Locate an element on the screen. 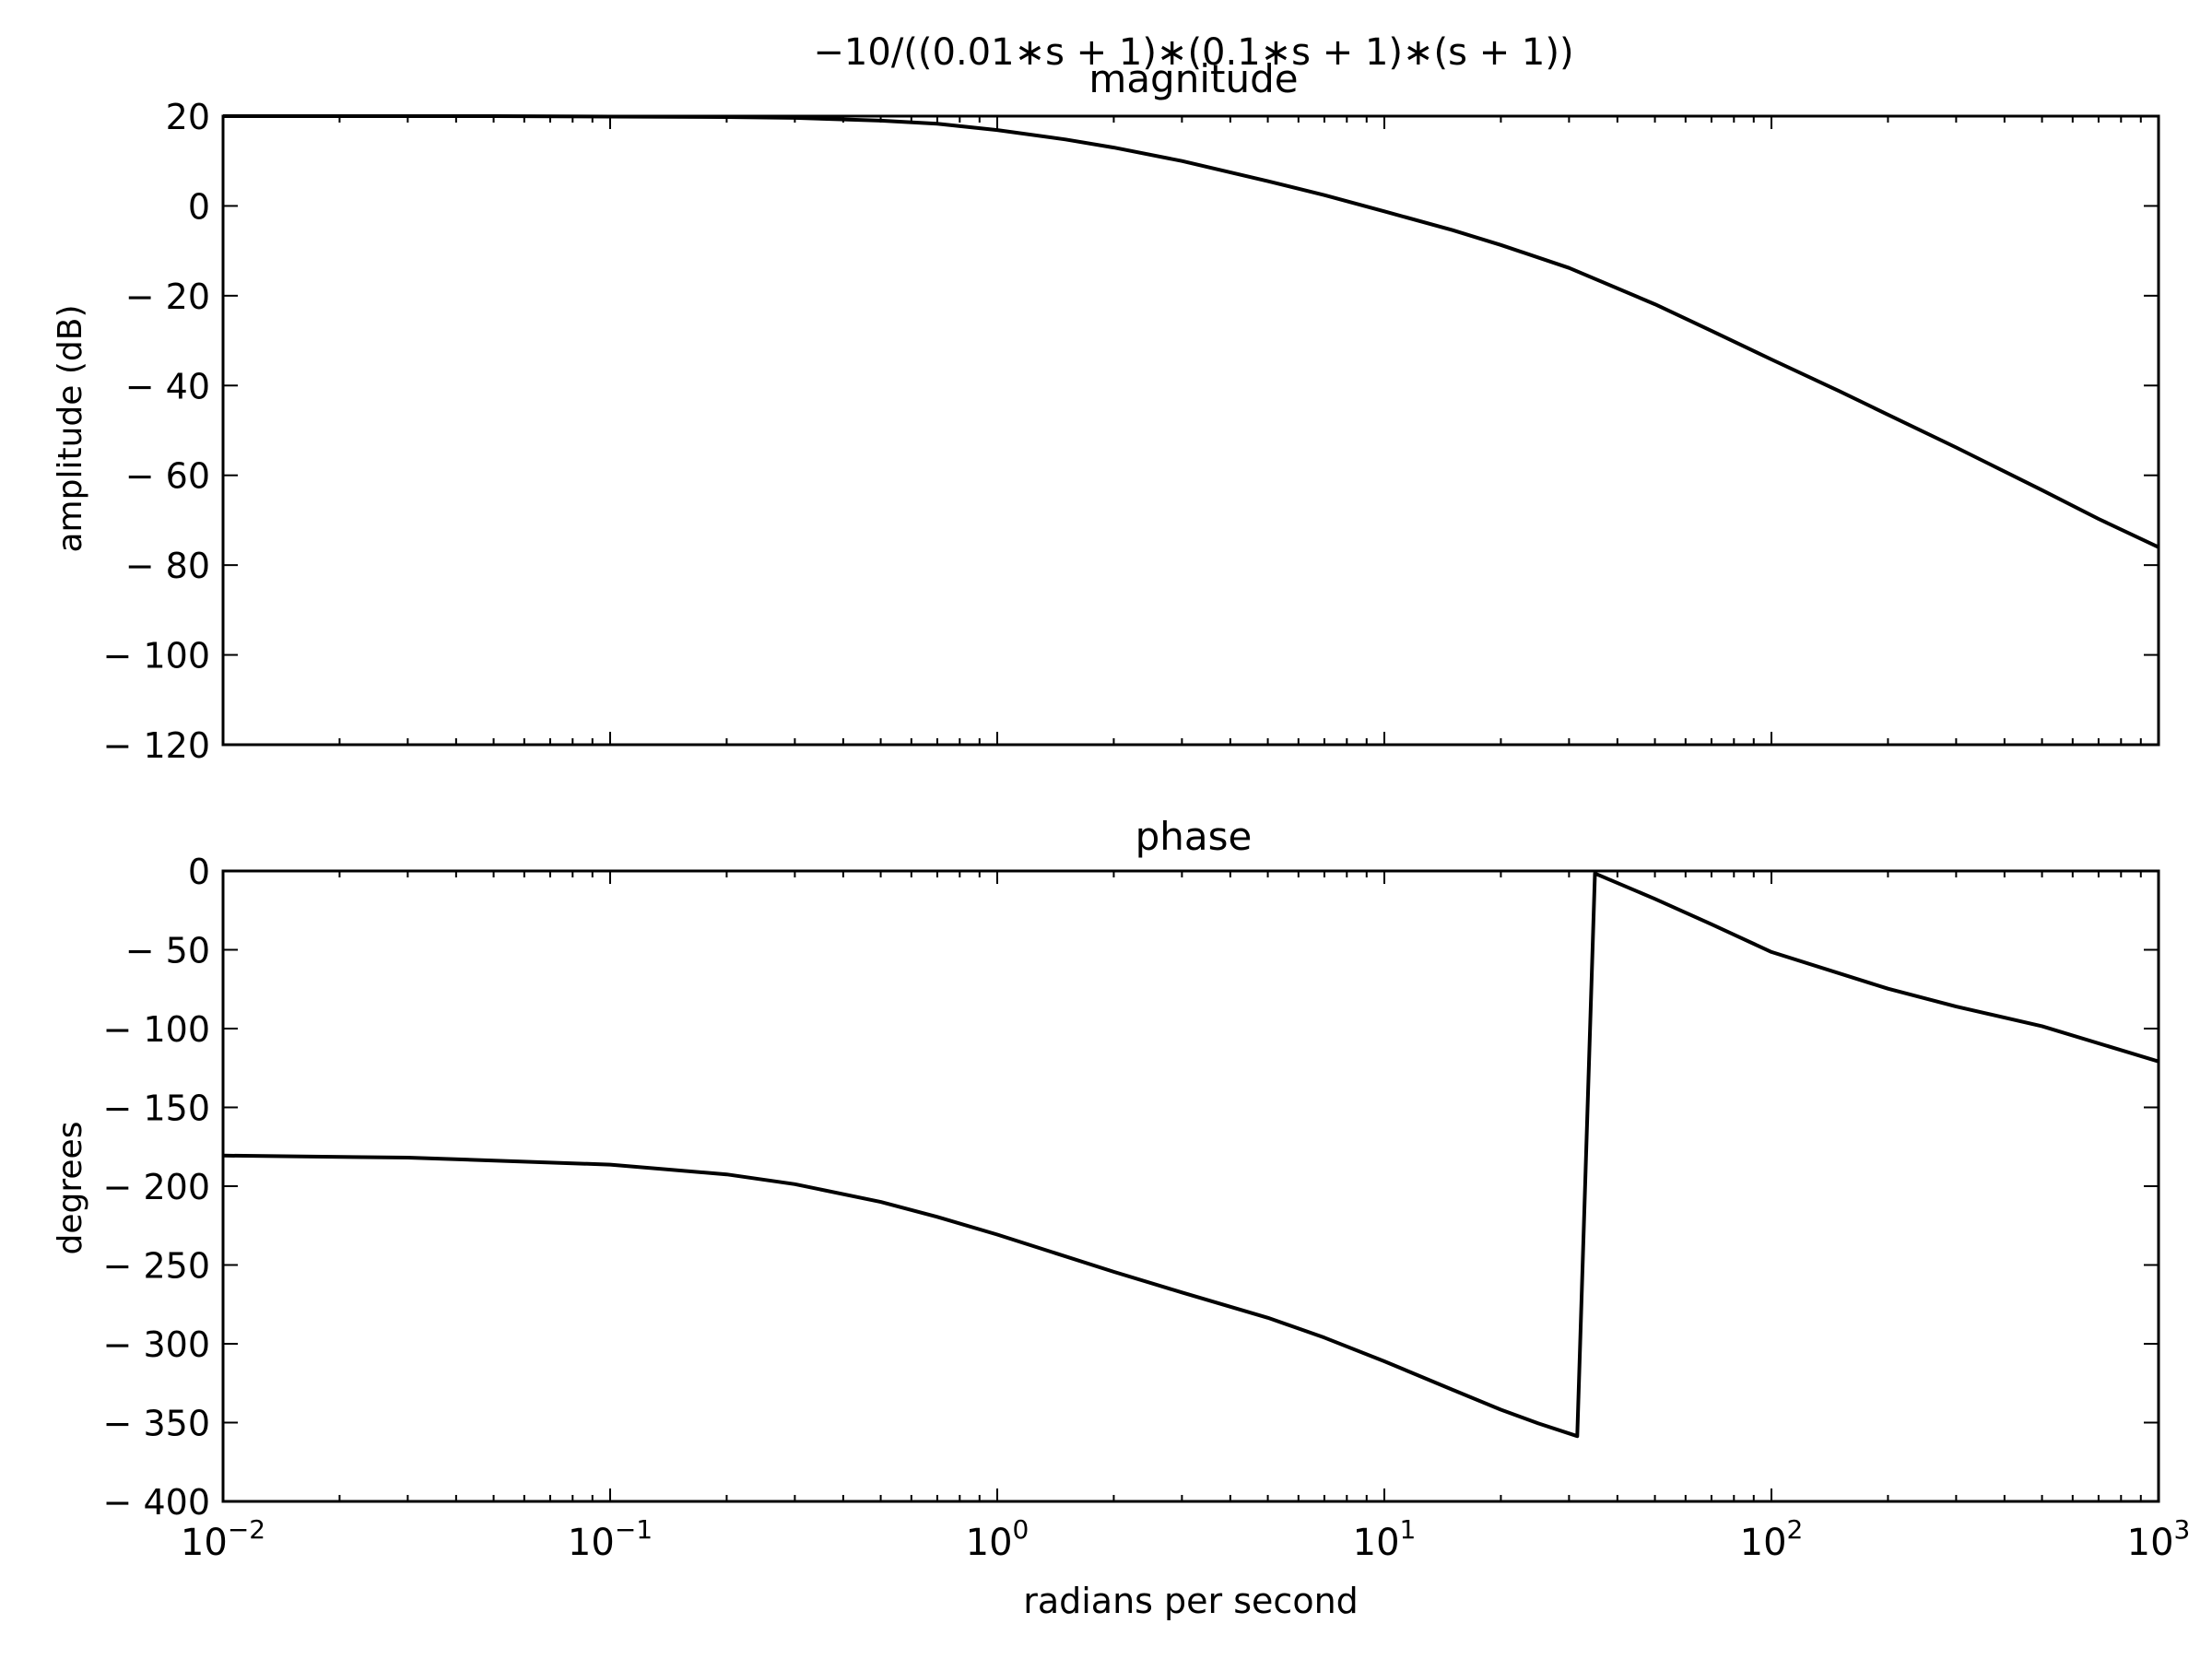  x-tick-label: 10⁻¹ is located at coordinates (610, 1539).